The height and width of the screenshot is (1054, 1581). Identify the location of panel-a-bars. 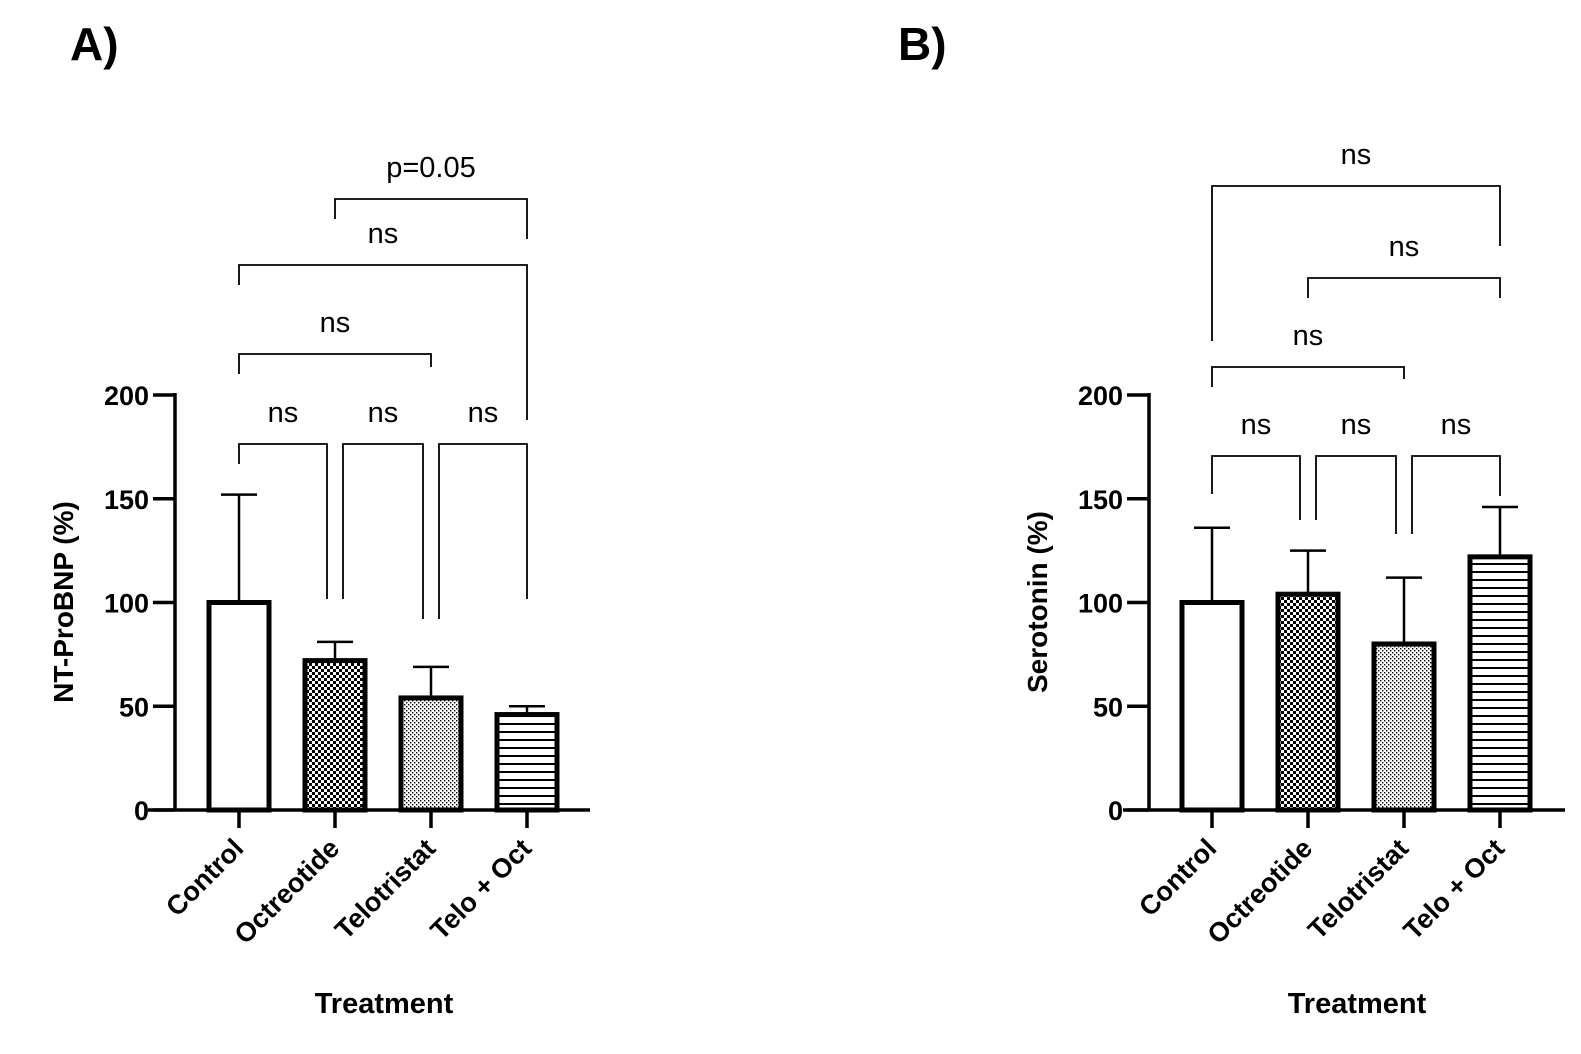
(383, 660).